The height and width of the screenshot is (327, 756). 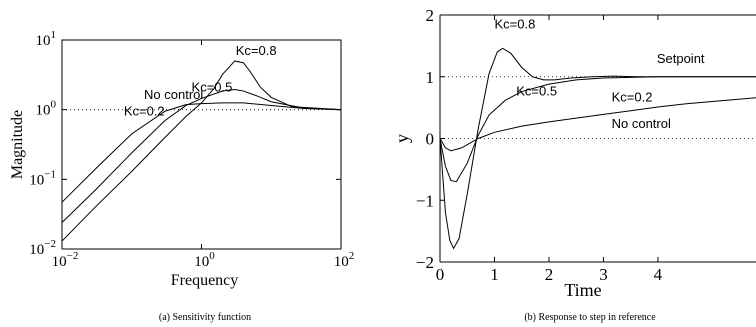 What do you see at coordinates (344, 260) in the screenshot?
I see `x-tick-label: 10²` at bounding box center [344, 260].